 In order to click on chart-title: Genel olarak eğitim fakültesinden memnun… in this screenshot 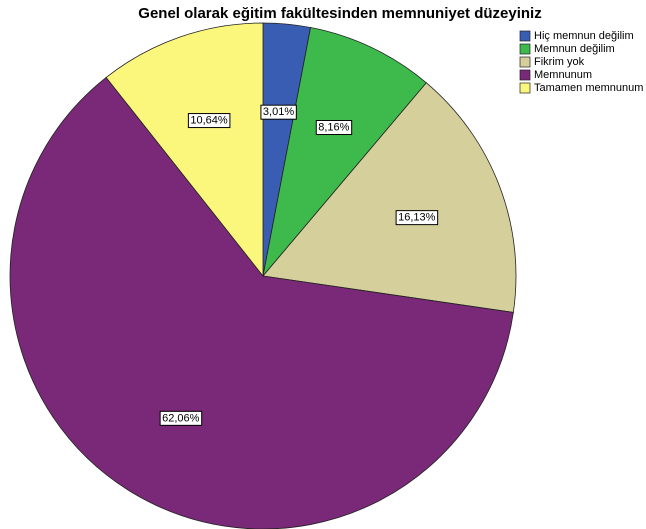, I will do `click(339, 13)`.